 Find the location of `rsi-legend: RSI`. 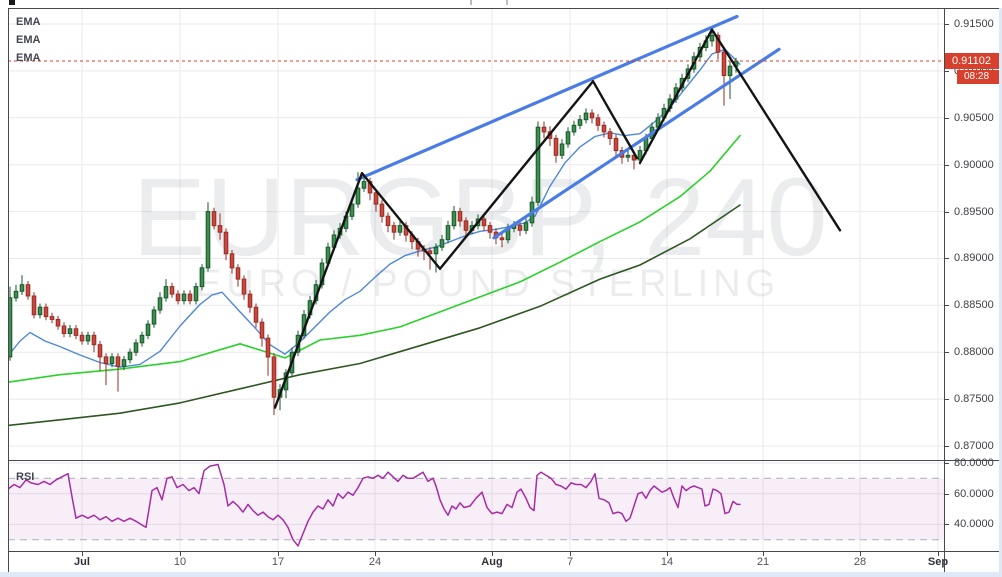

rsi-legend: RSI is located at coordinates (25, 477).